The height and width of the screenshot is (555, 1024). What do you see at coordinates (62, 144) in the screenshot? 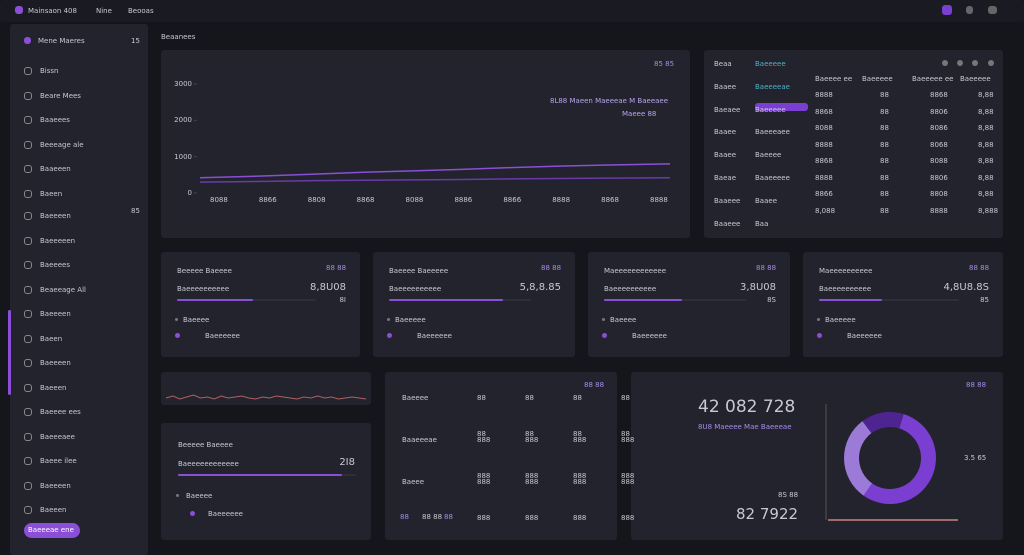
I see `sidebar-item: Beeeage ale` at bounding box center [62, 144].